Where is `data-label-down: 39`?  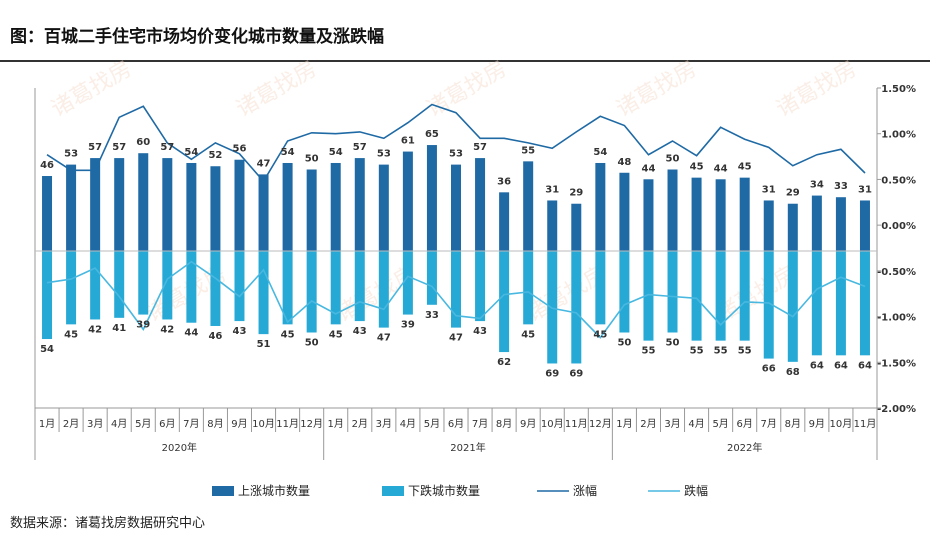 data-label-down: 39 is located at coordinates (143, 325).